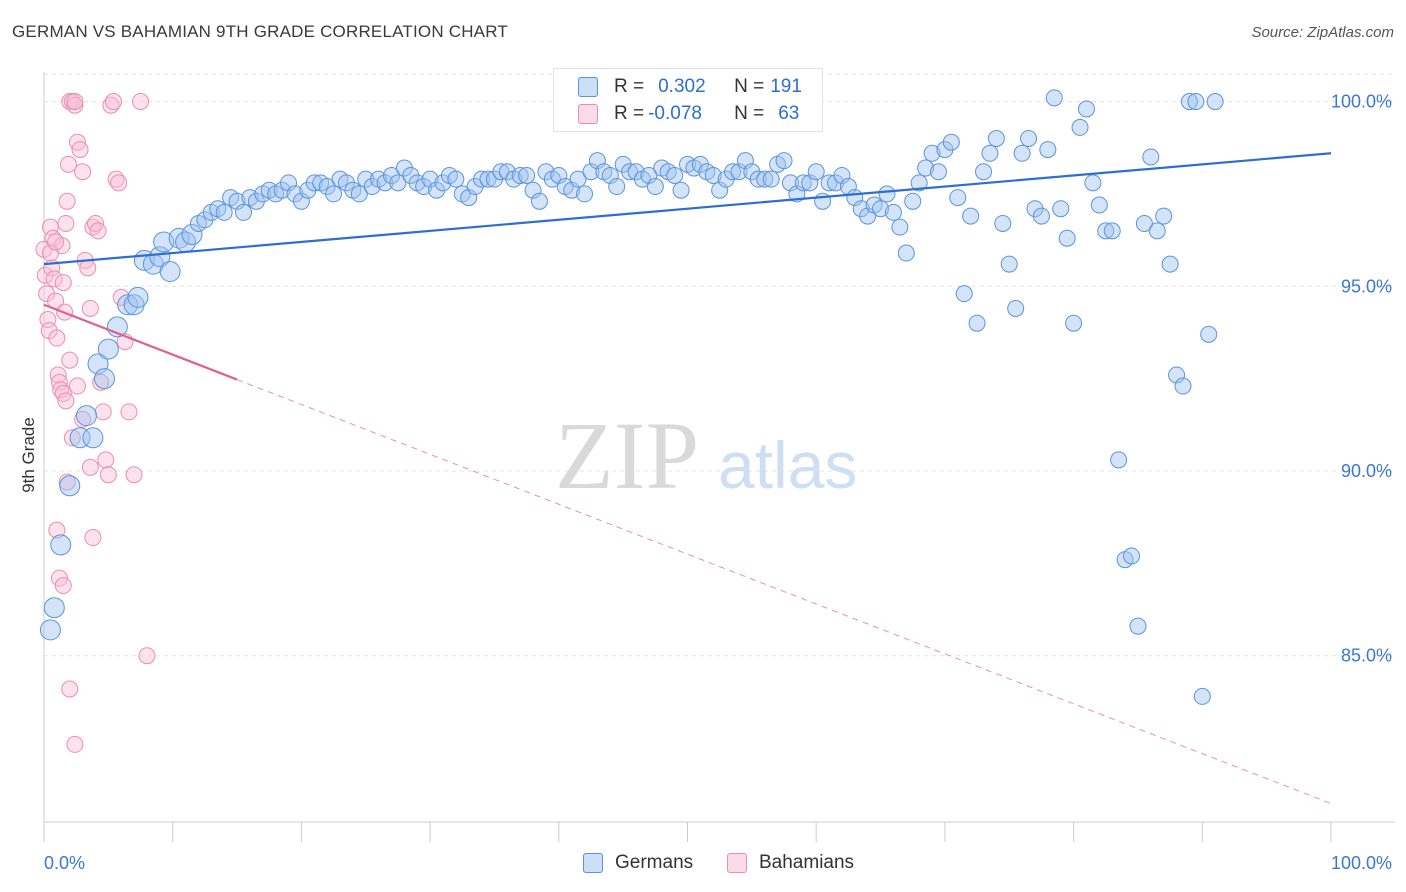  Describe the element at coordinates (682, 86) in the screenshot. I see `r-value: 0.302` at that location.